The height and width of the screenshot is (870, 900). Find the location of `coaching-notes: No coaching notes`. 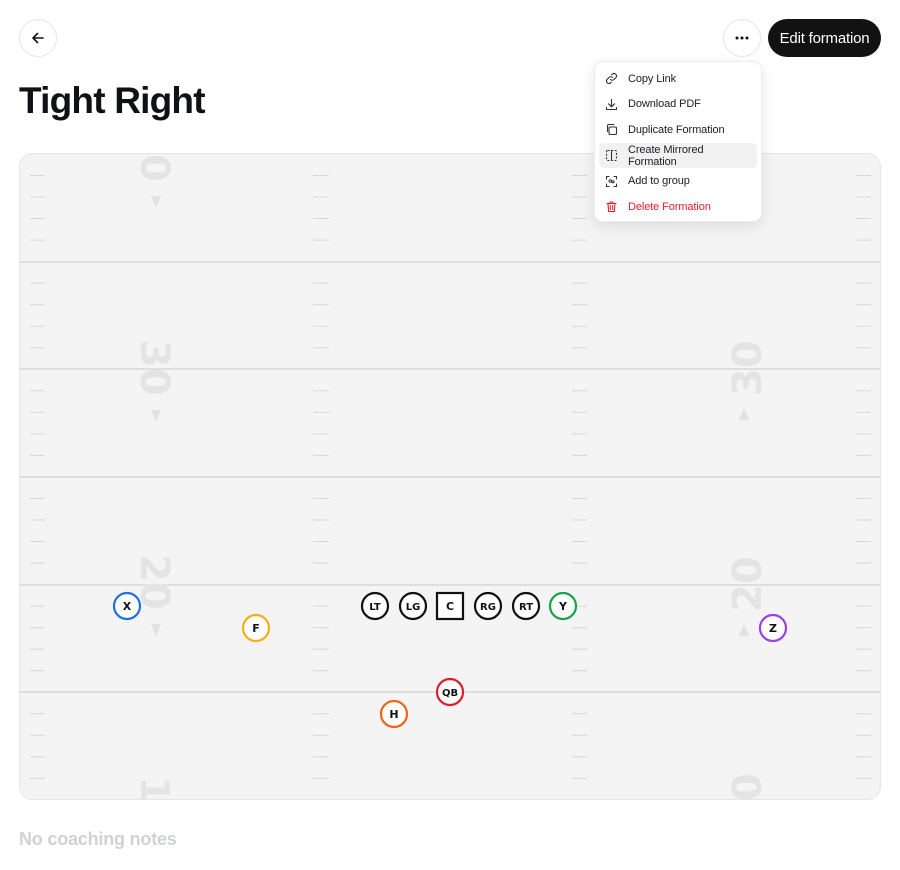

coaching-notes: No coaching notes is located at coordinates (98, 839).